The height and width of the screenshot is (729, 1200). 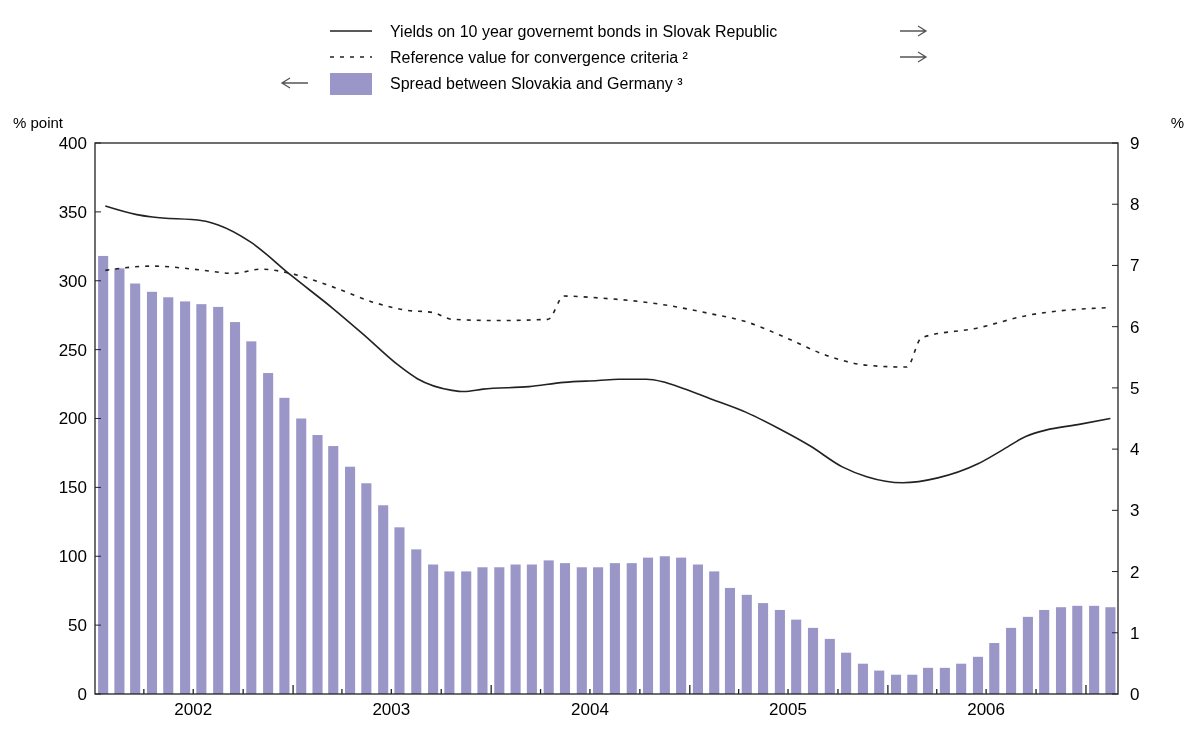 I want to click on y-tick-label: 0, so click(x=82, y=694).